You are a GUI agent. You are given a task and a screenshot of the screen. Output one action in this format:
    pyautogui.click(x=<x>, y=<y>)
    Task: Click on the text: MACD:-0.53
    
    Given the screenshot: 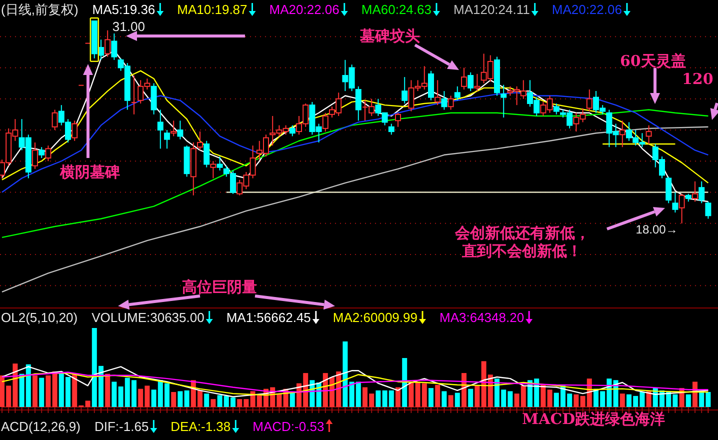 What is the action you would take?
    pyautogui.click(x=288, y=426)
    